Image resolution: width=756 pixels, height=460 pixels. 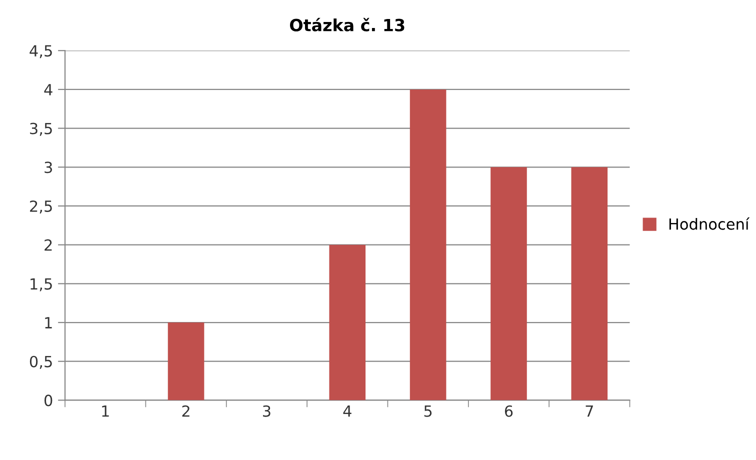 I want to click on y-tick-label: 4, so click(x=48, y=90).